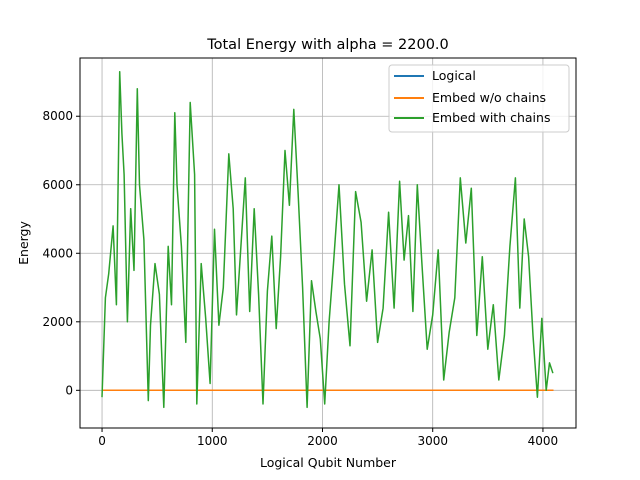  Describe the element at coordinates (327, 45) in the screenshot. I see `chart-title: Total Energy with alpha = 2200.0` at that location.